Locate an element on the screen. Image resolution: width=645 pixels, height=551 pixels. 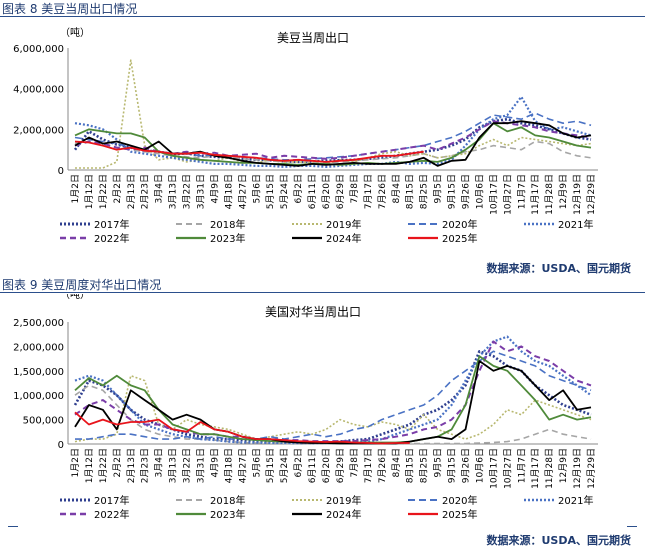
x-tick-label: 4月18日 is located at coordinates (228, 191).